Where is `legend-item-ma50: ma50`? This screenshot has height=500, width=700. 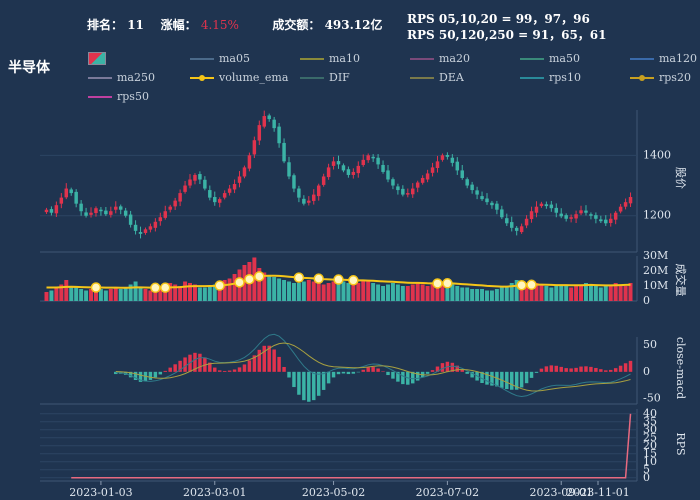
legend-item-ma50: ma50 is located at coordinates (550, 58).